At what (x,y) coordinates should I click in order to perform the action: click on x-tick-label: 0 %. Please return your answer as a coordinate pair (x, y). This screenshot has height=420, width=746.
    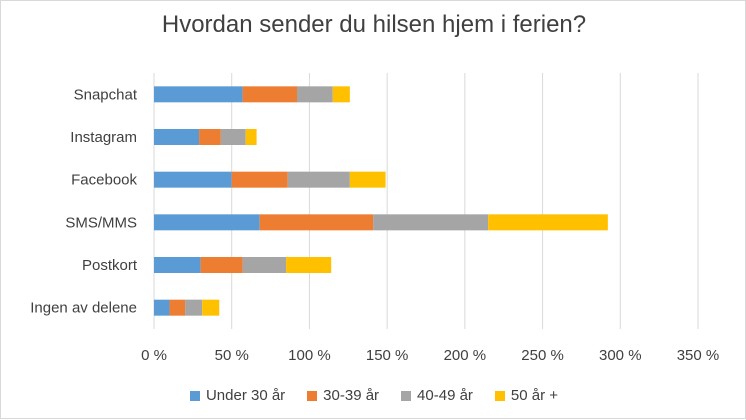
    Looking at the image, I should click on (154, 355).